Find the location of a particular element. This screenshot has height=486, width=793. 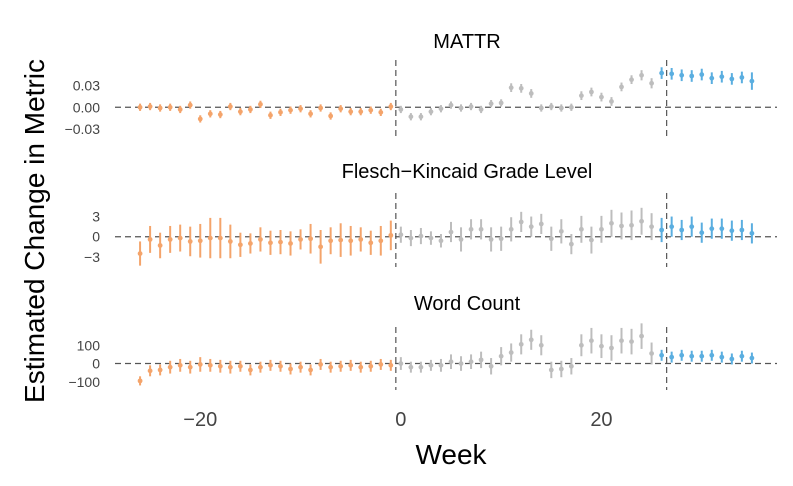

y-tick-label: 0 is located at coordinates (96, 364).